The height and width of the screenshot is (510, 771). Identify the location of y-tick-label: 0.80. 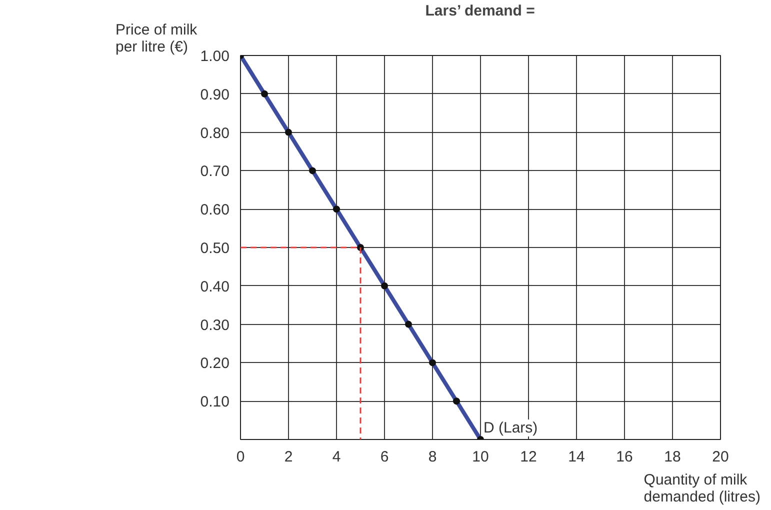
(215, 133).